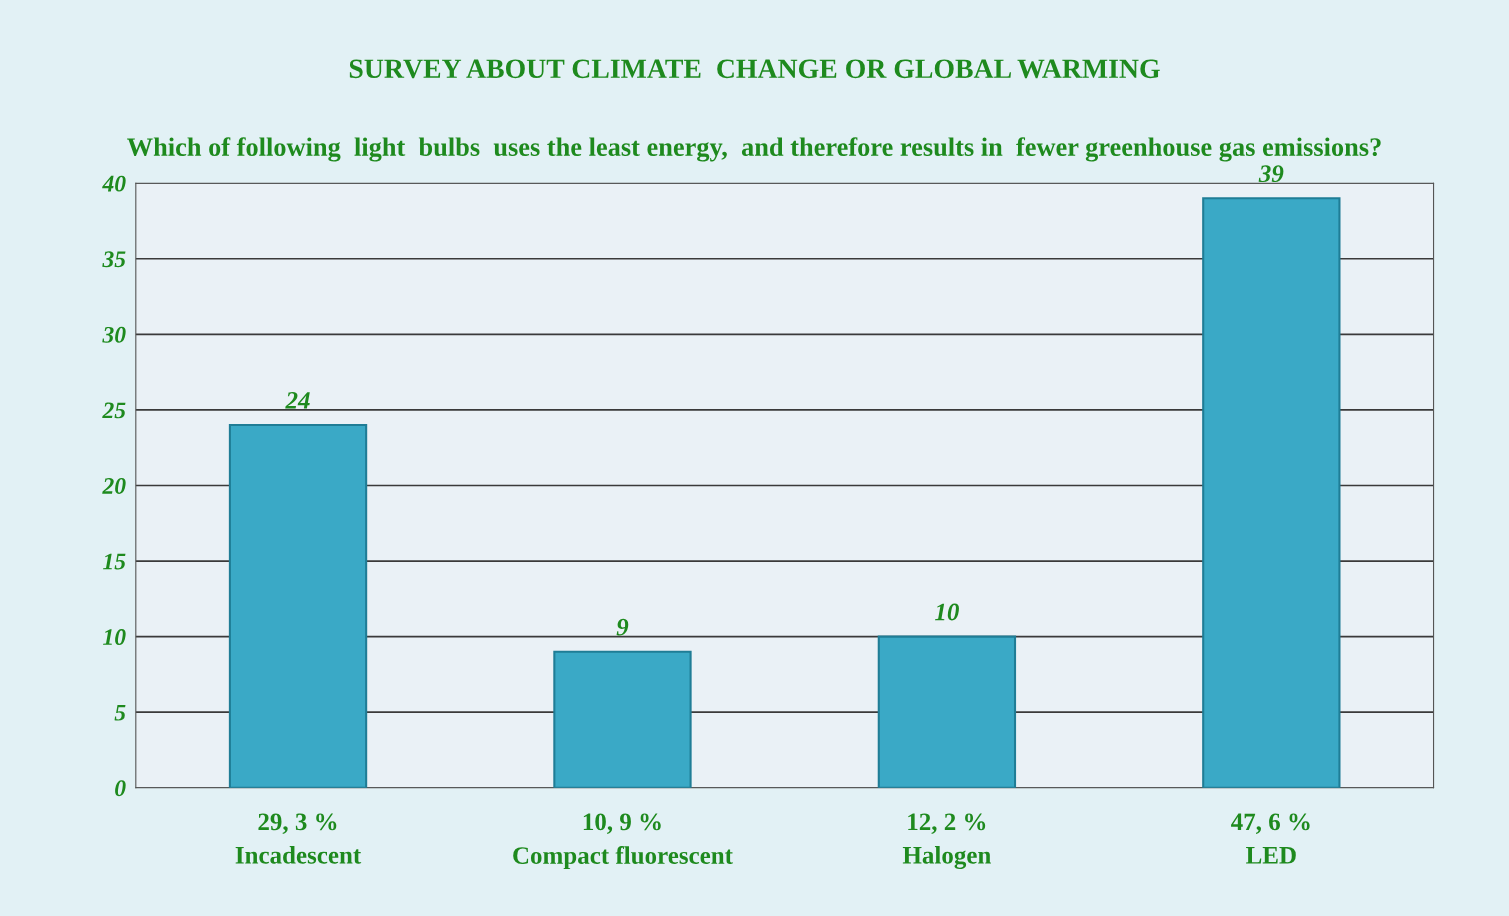 This screenshot has width=1509, height=916. What do you see at coordinates (622, 627) in the screenshot?
I see `data-label: 9` at bounding box center [622, 627].